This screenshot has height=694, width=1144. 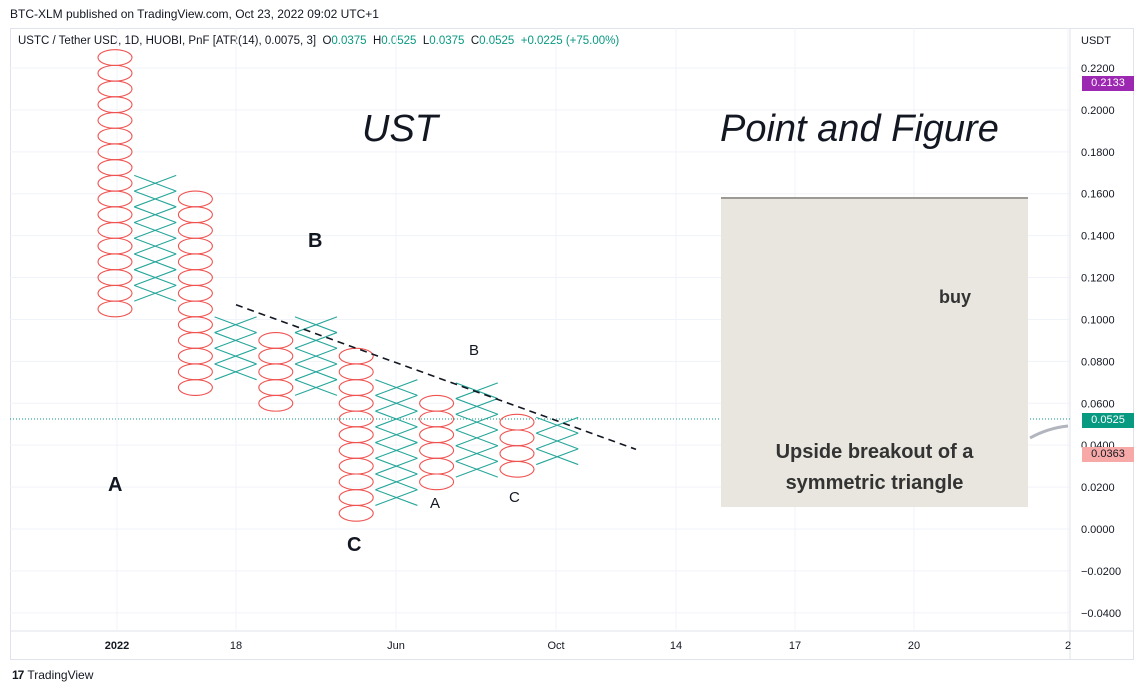 I want to click on time-tick-label: 20, so click(x=914, y=646).